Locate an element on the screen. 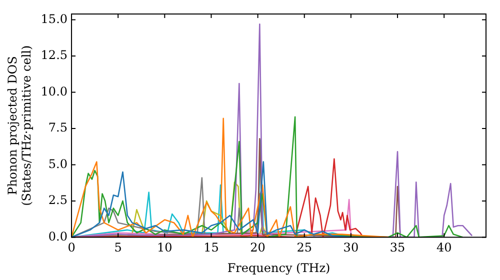 The image size is (500, 280). x-tick-label: 15 is located at coordinates (211, 247).